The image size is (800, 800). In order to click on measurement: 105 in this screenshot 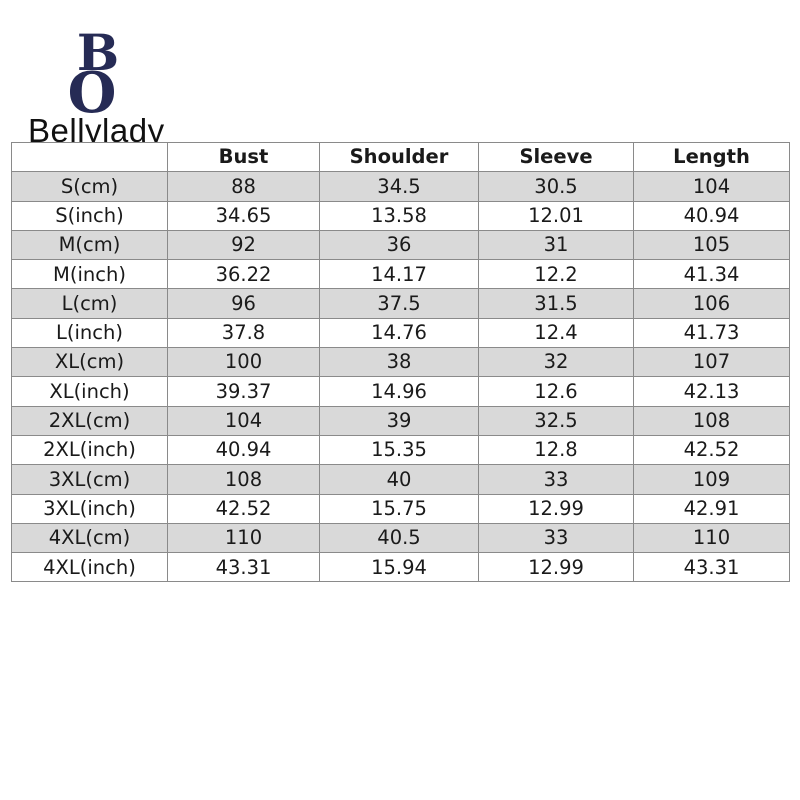, I will do `click(711, 245)`.